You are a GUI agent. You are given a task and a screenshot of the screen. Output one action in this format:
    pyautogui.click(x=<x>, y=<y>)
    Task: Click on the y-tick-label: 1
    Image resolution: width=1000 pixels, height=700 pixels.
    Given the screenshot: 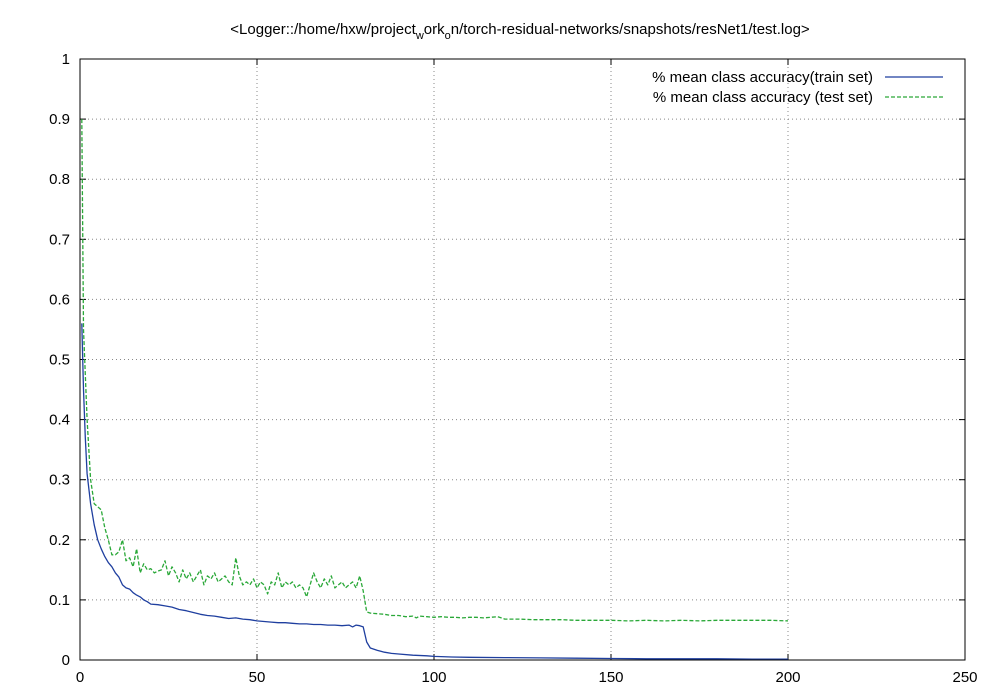 What is the action you would take?
    pyautogui.click(x=66, y=59)
    